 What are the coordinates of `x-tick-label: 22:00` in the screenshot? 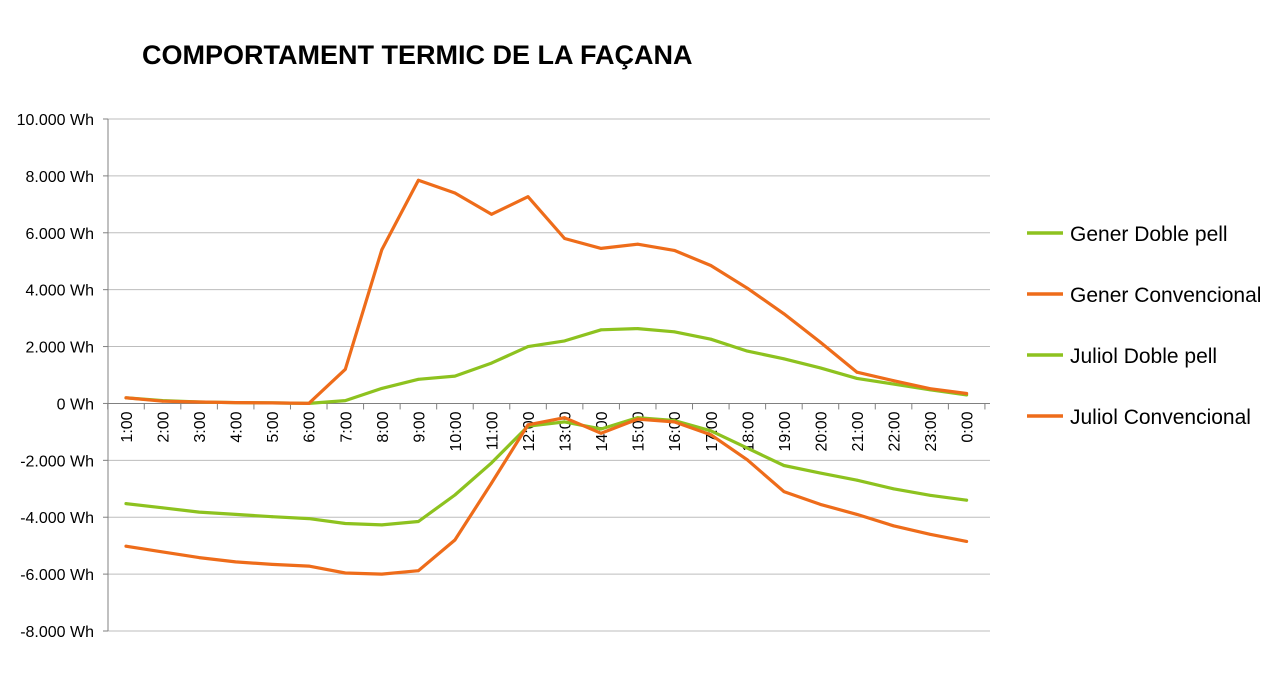 It's located at (895, 431).